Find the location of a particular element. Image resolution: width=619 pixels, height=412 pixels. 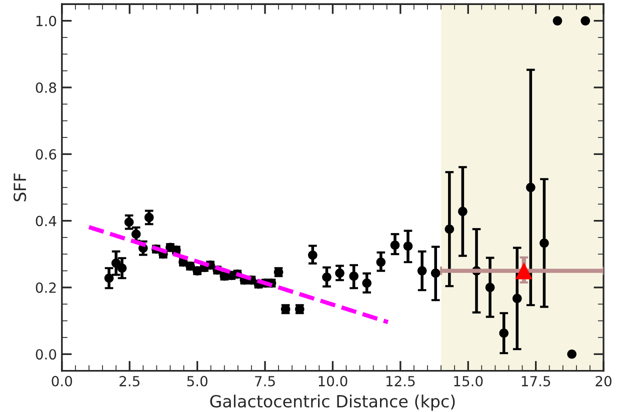

y-tick-label: 0.4 is located at coordinates (46, 221).